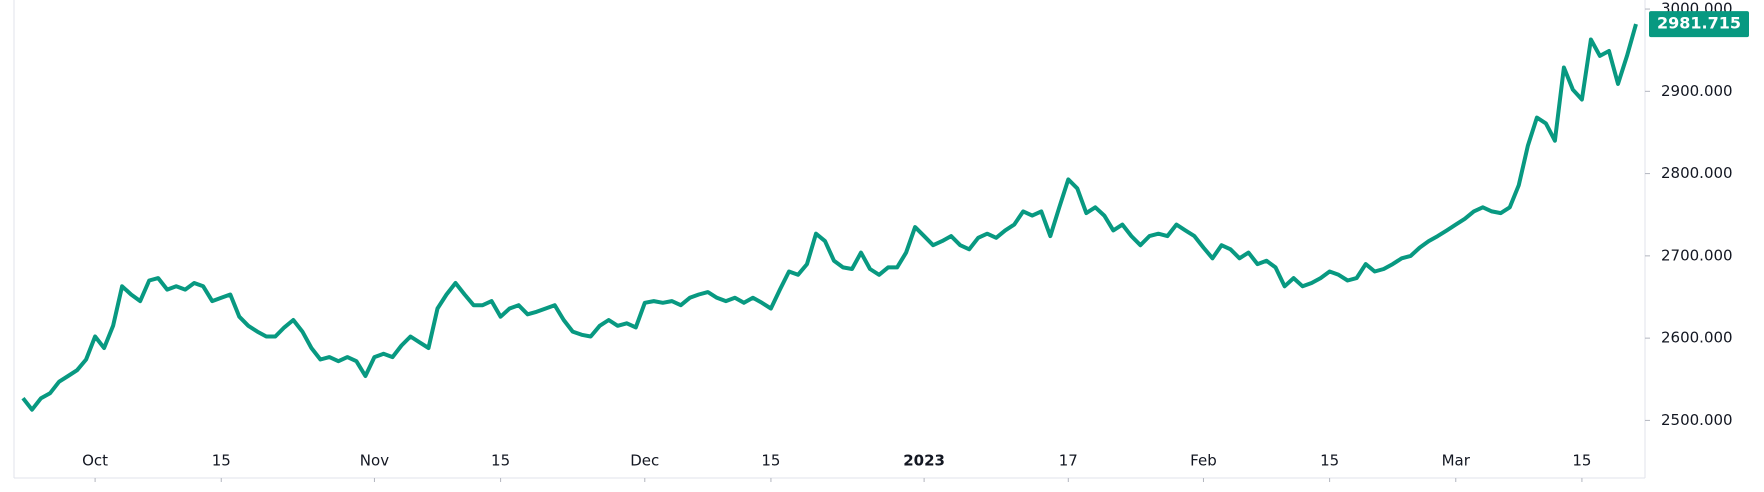 The width and height of the screenshot is (1764, 492). What do you see at coordinates (1203, 461) in the screenshot?
I see `x-tick-label: Feb` at bounding box center [1203, 461].